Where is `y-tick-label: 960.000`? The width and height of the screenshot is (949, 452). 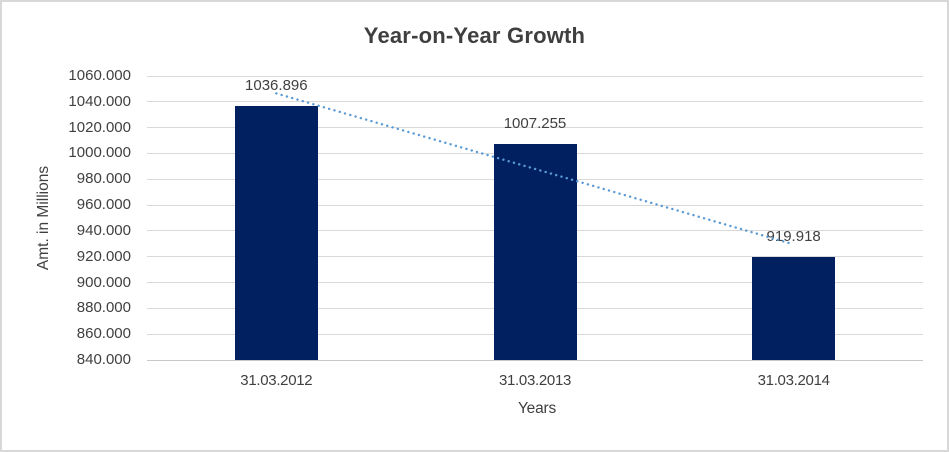
y-tick-label: 960.000 is located at coordinates (103, 205).